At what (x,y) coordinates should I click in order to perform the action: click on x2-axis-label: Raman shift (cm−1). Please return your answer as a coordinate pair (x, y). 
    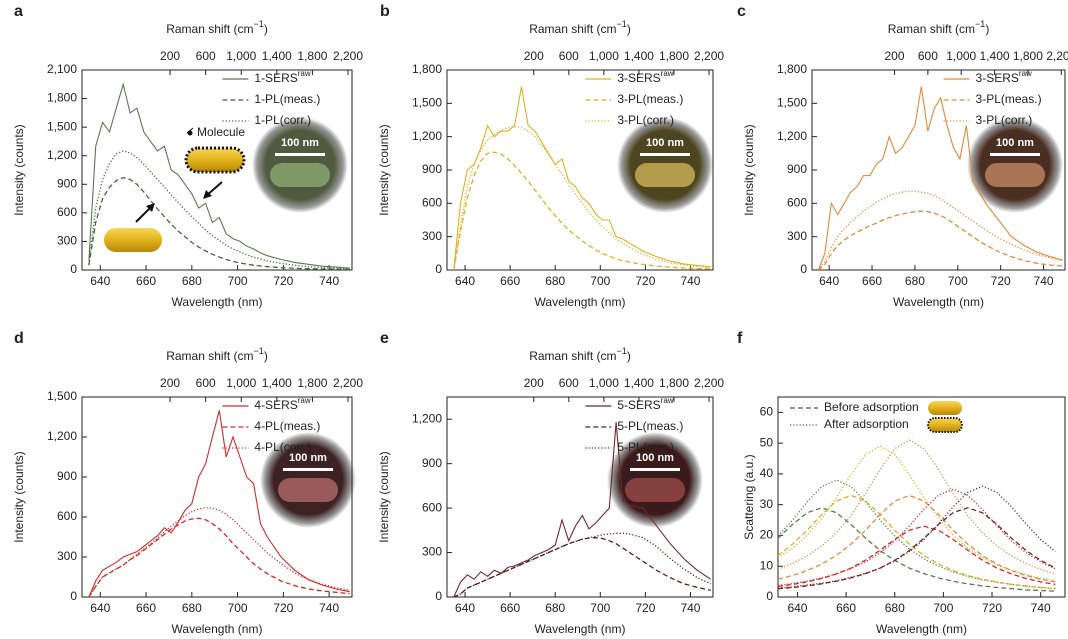
    Looking at the image, I should click on (580, 27).